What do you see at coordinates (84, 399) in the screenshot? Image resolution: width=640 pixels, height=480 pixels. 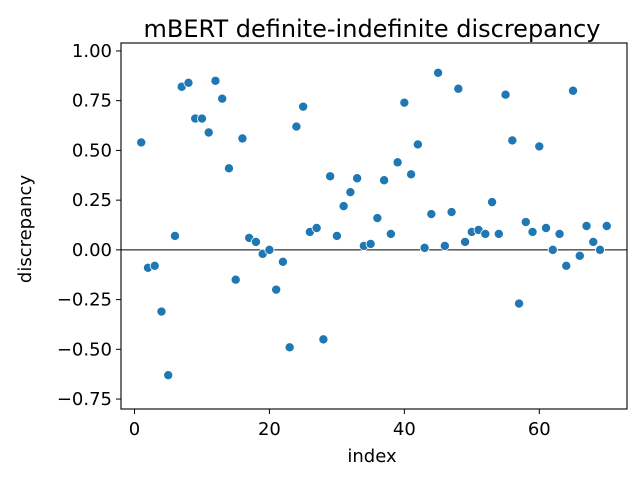 I see `y-tick-label: −0.75` at bounding box center [84, 399].